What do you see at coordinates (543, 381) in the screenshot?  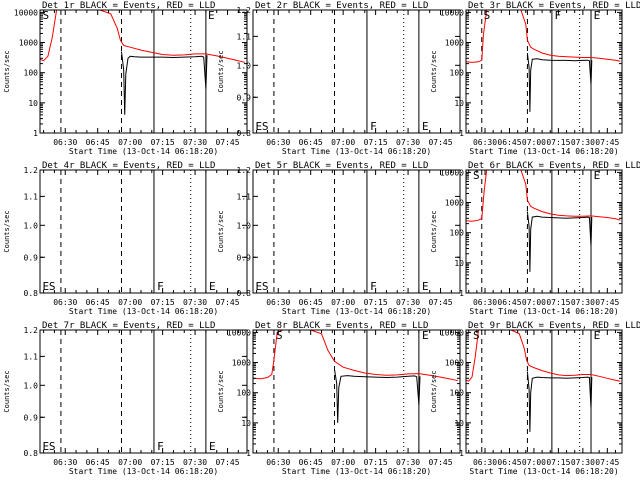 I see `data-series-group` at bounding box center [543, 381].